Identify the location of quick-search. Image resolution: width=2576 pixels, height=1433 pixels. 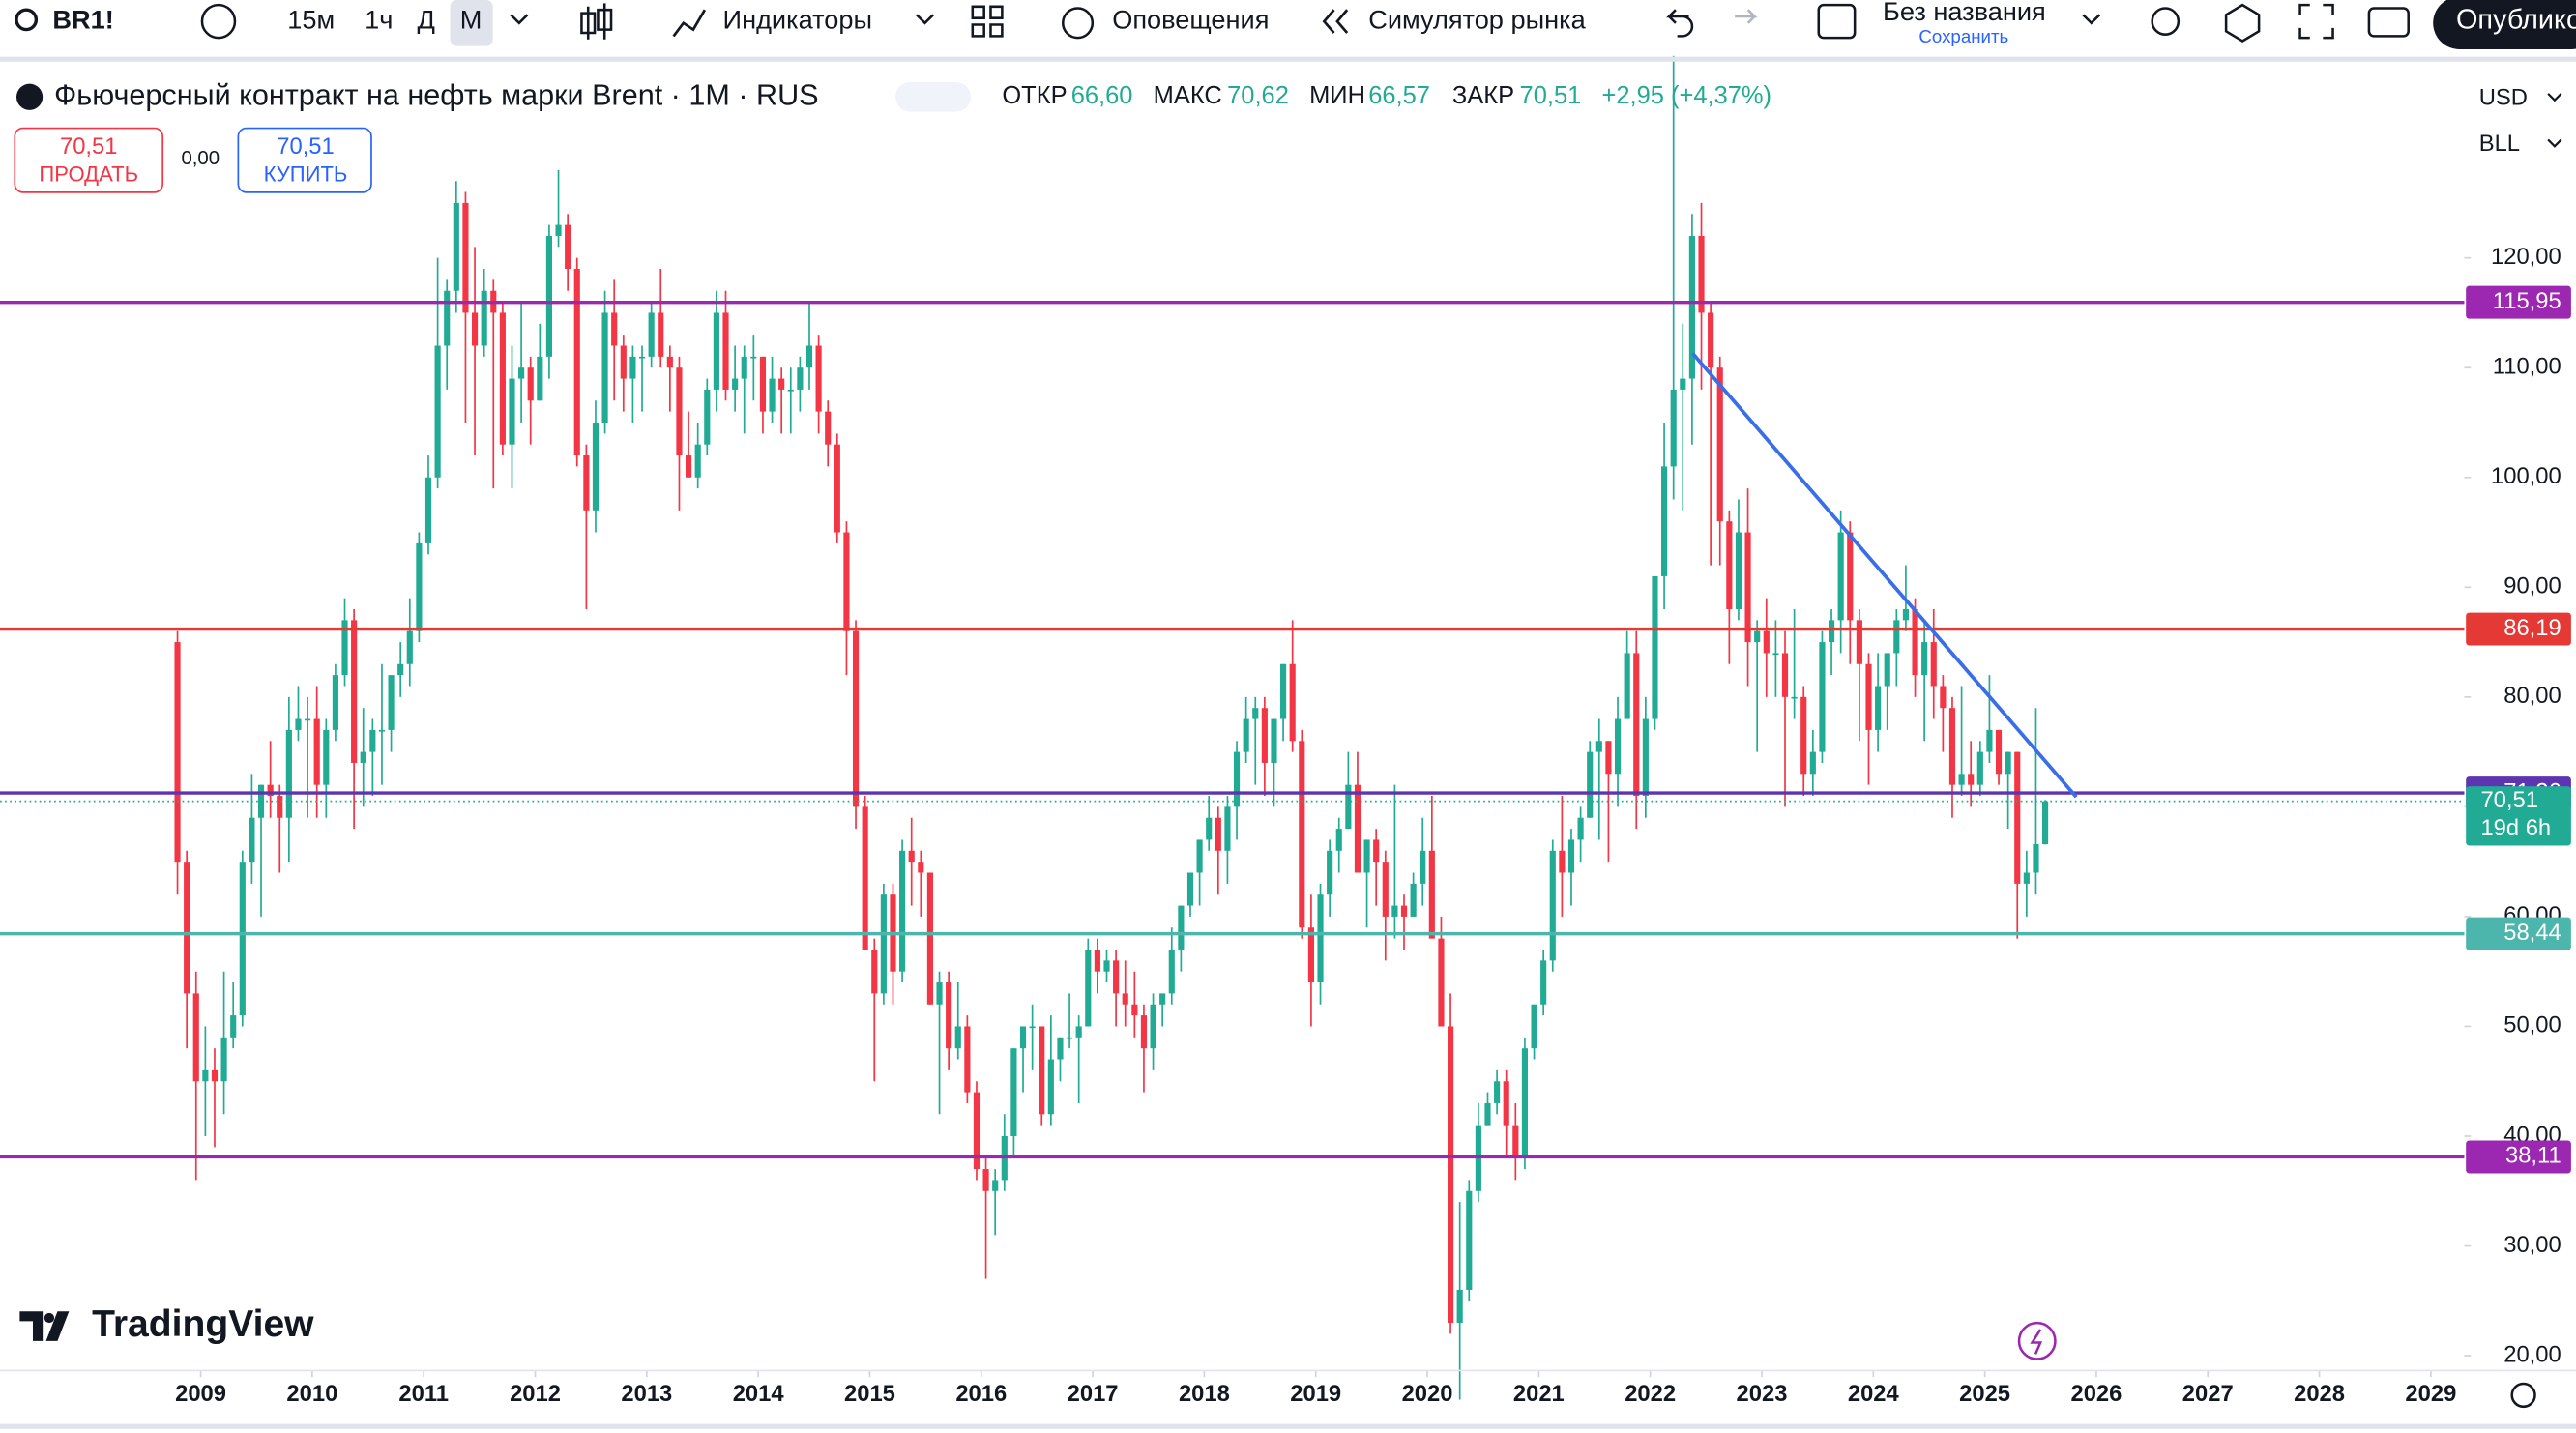
(2166, 21).